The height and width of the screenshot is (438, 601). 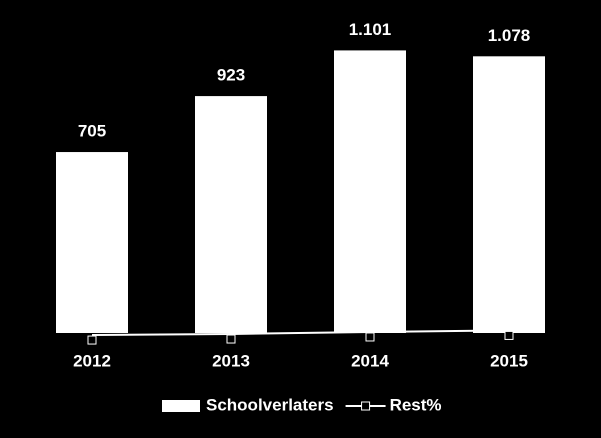 I want to click on value-label: 1.101, so click(x=370, y=29).